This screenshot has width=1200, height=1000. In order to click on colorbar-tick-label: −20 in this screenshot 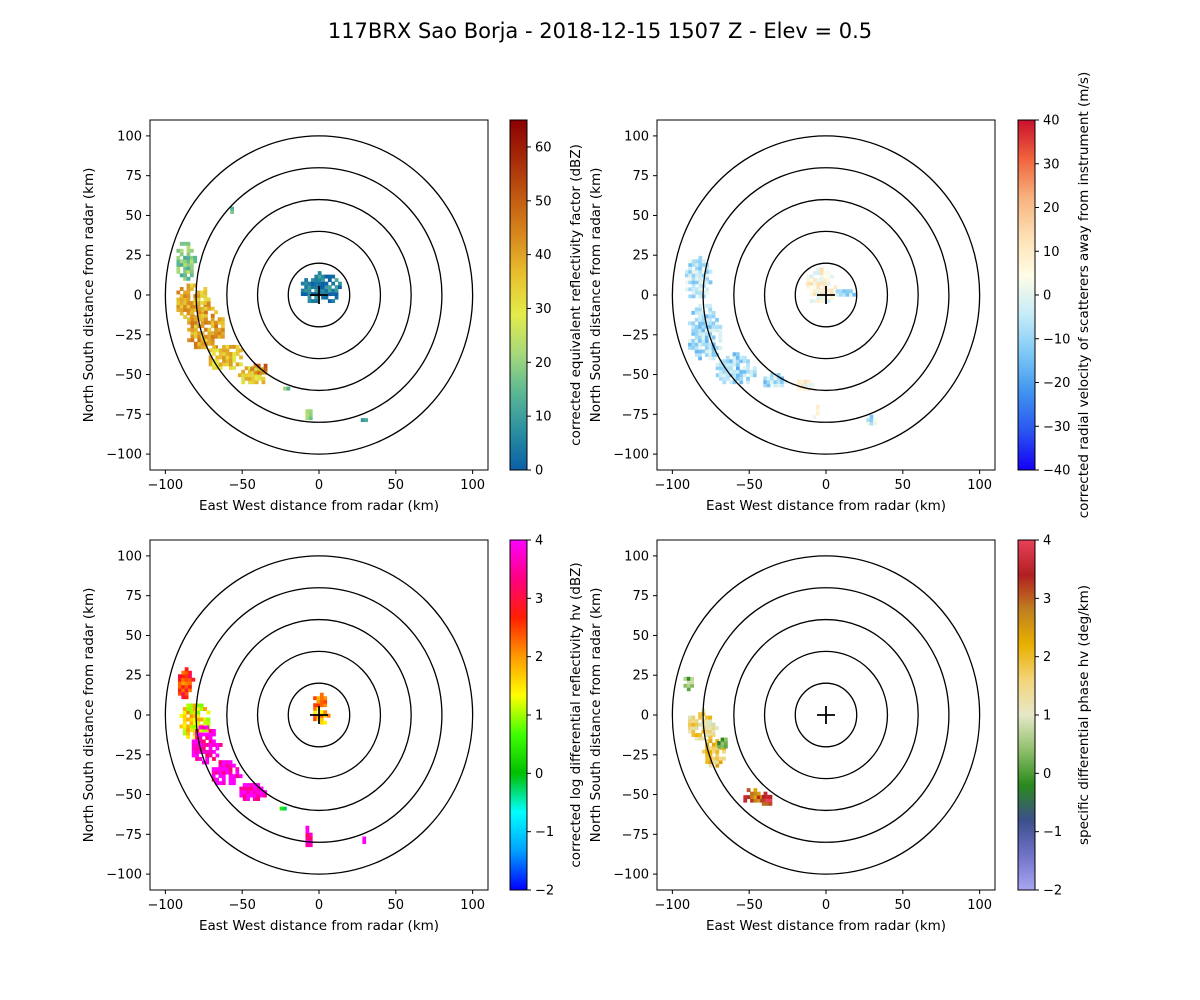, I will do `click(1056, 383)`.